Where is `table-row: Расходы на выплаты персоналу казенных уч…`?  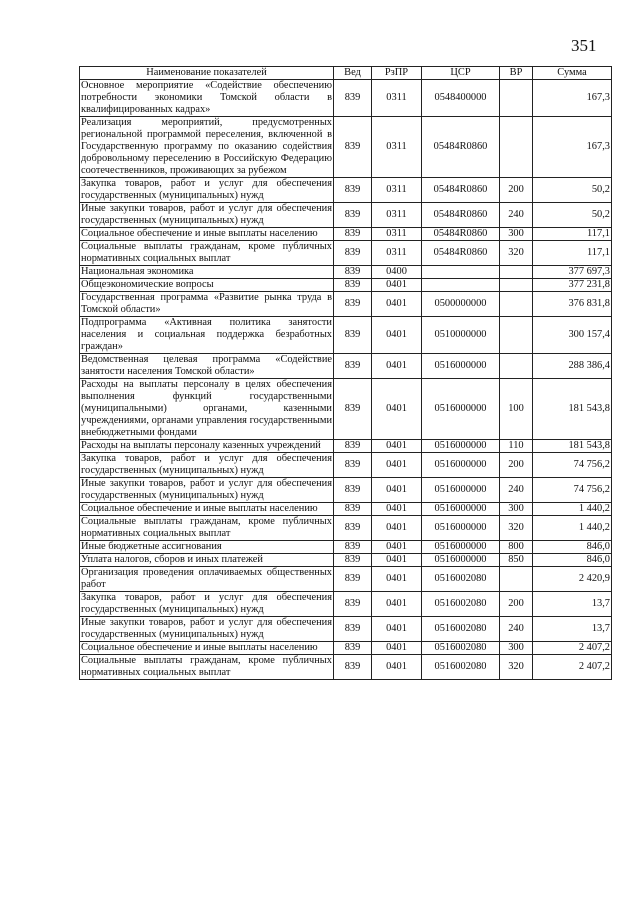 table-row: Расходы на выплаты персоналу казенных уч… is located at coordinates (345, 446).